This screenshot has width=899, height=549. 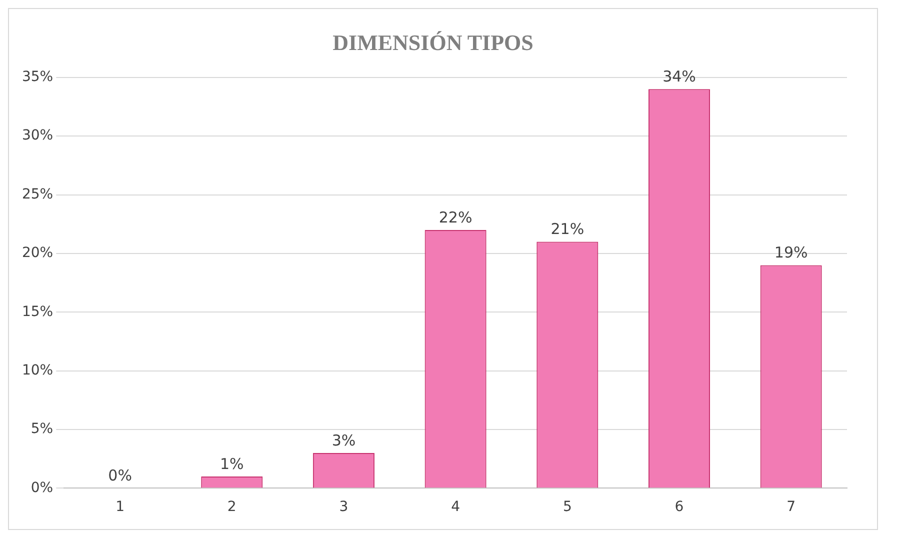 I want to click on data-label: 3%, so click(x=344, y=440).